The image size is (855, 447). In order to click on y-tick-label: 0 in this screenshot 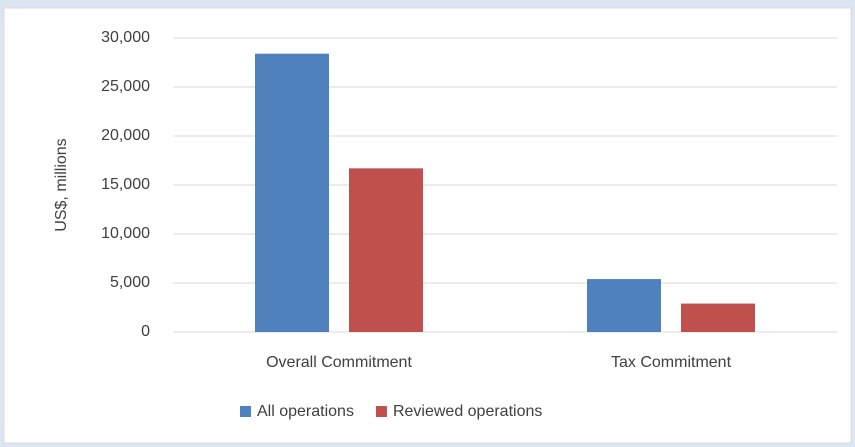, I will do `click(145, 331)`.